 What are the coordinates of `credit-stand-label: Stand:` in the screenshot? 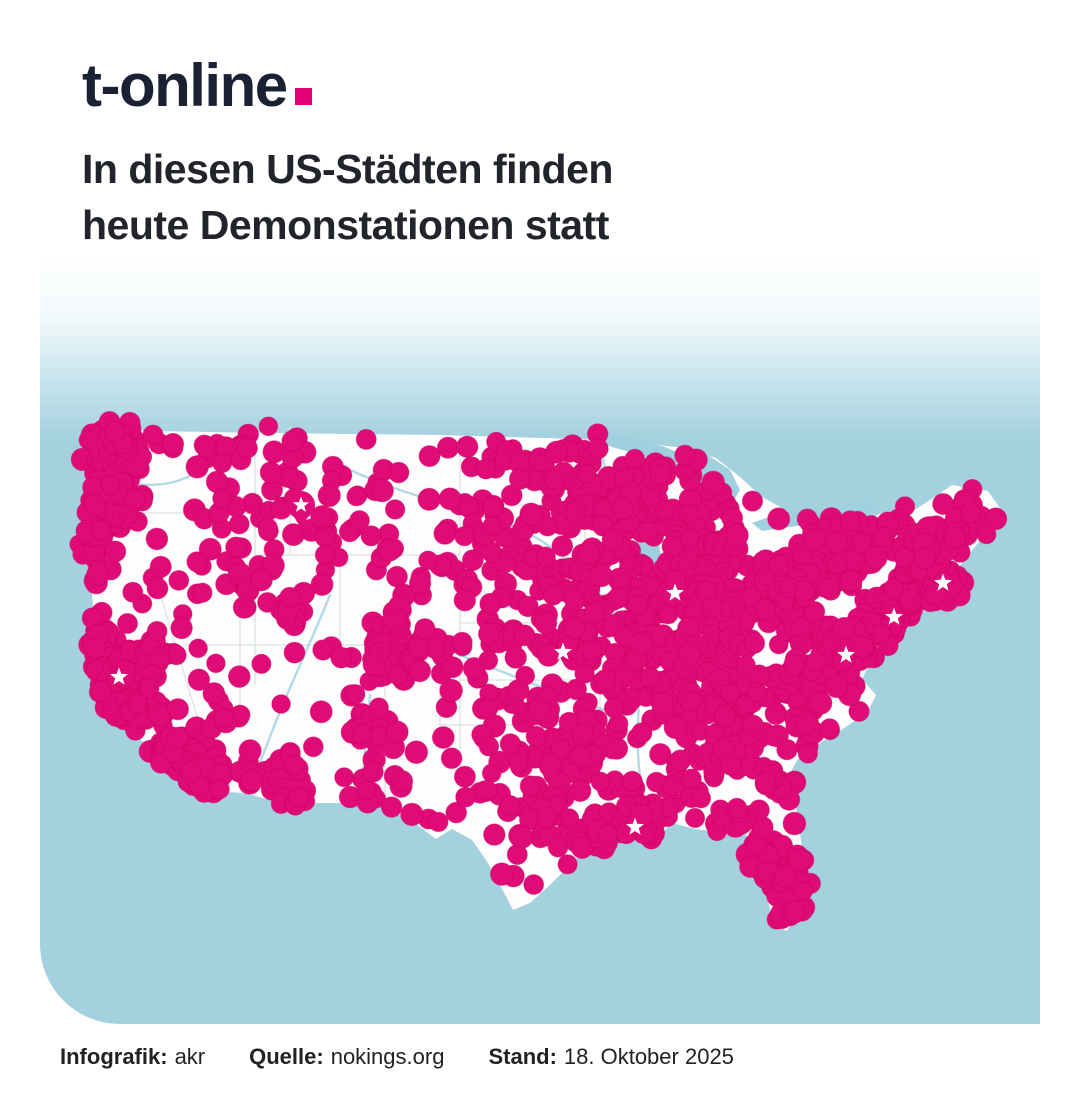 It's located at (522, 1056).